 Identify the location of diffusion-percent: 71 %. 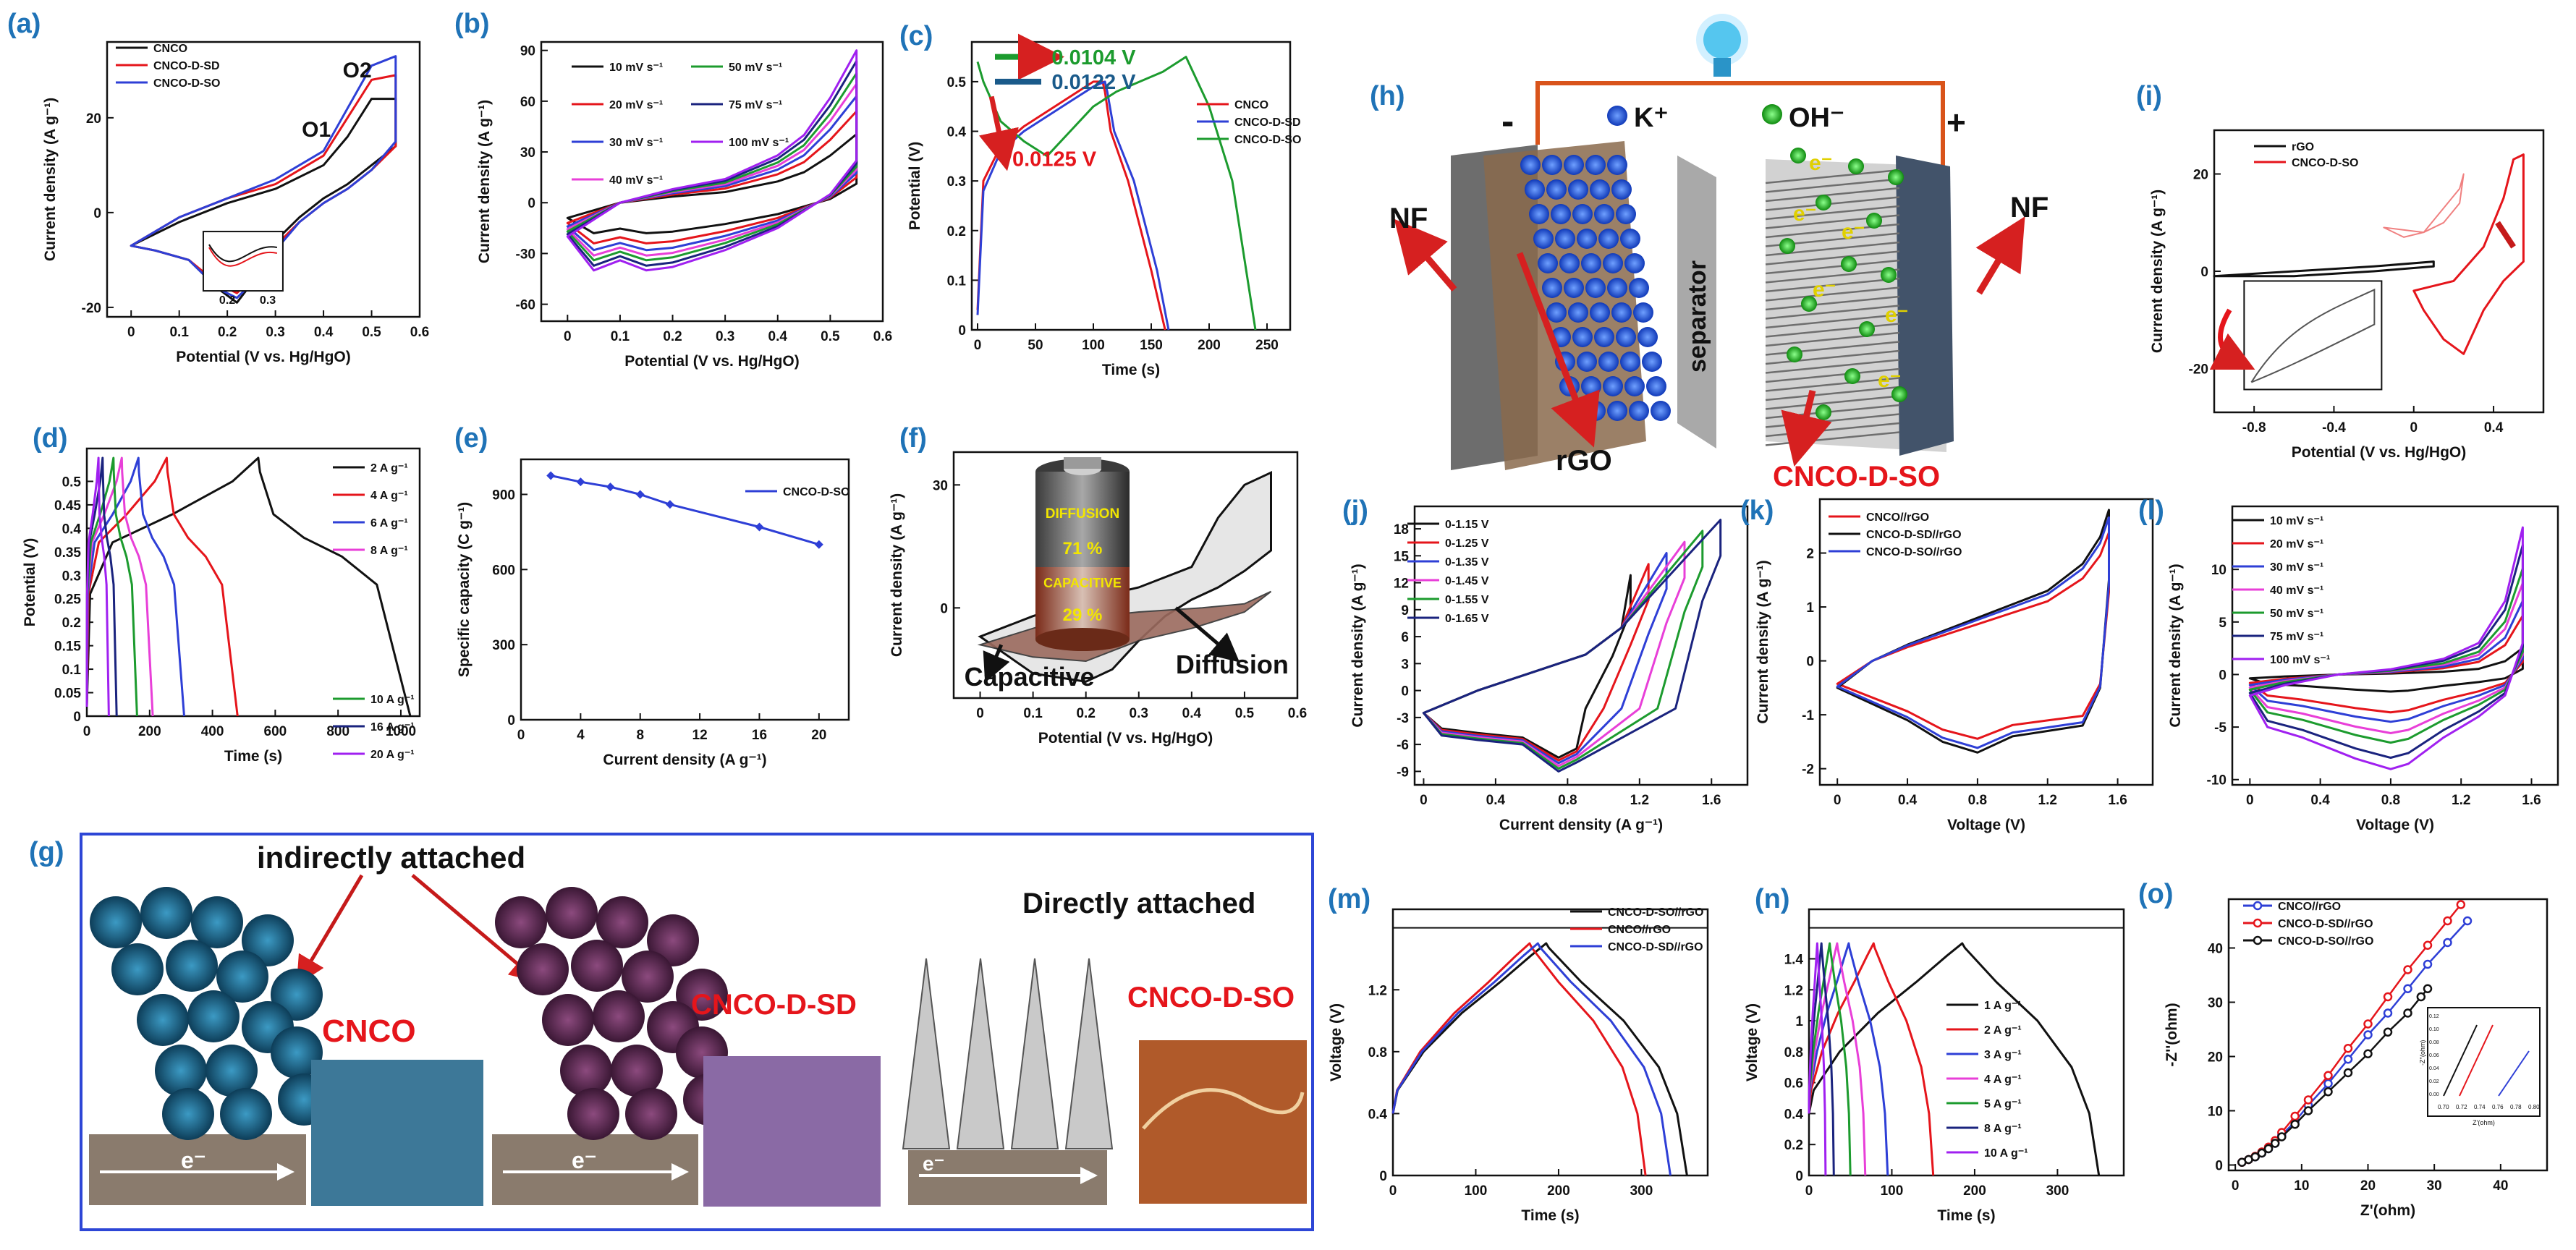
(1083, 548).